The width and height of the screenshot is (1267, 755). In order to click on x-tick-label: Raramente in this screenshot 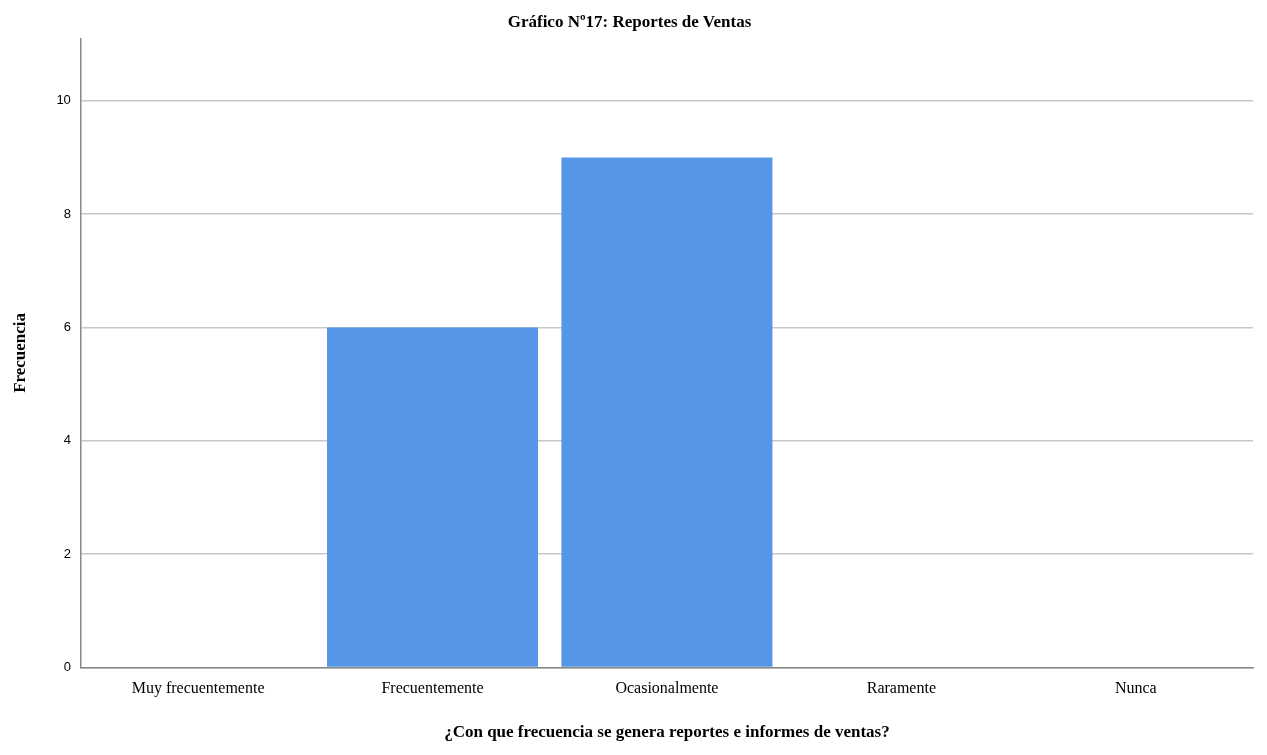, I will do `click(901, 688)`.